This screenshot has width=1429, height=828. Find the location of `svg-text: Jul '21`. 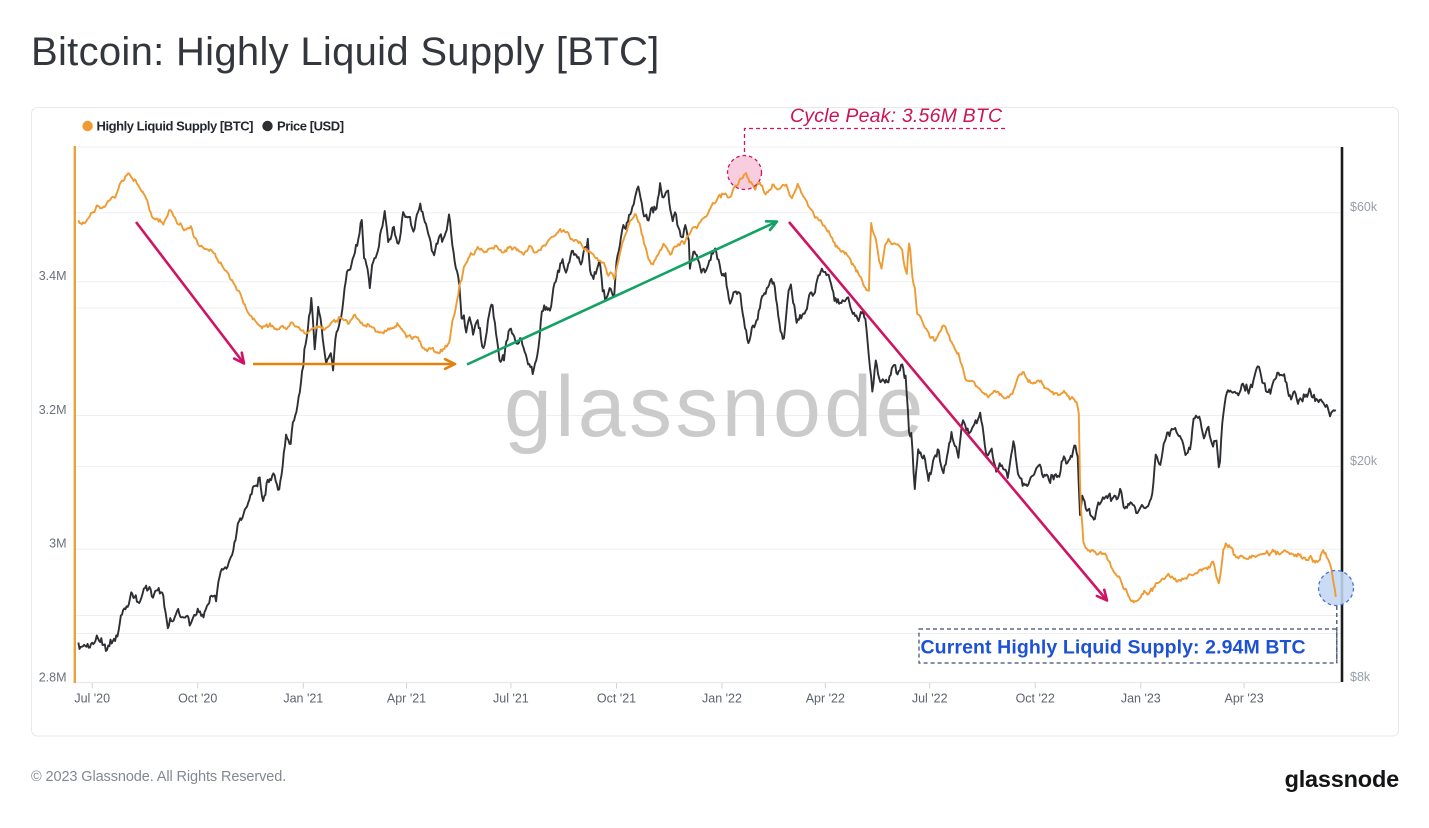

svg-text: Jul '21 is located at coordinates (511, 699).